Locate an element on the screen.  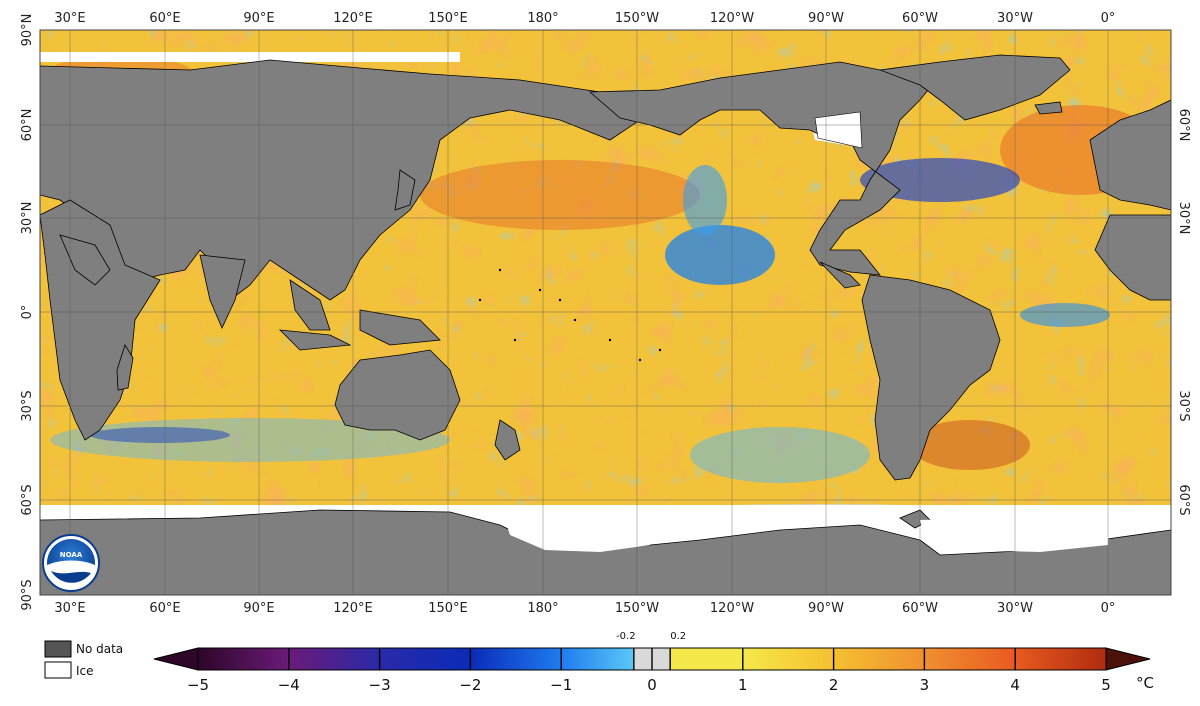
noaa-logo: NOAA is located at coordinates (71, 563).